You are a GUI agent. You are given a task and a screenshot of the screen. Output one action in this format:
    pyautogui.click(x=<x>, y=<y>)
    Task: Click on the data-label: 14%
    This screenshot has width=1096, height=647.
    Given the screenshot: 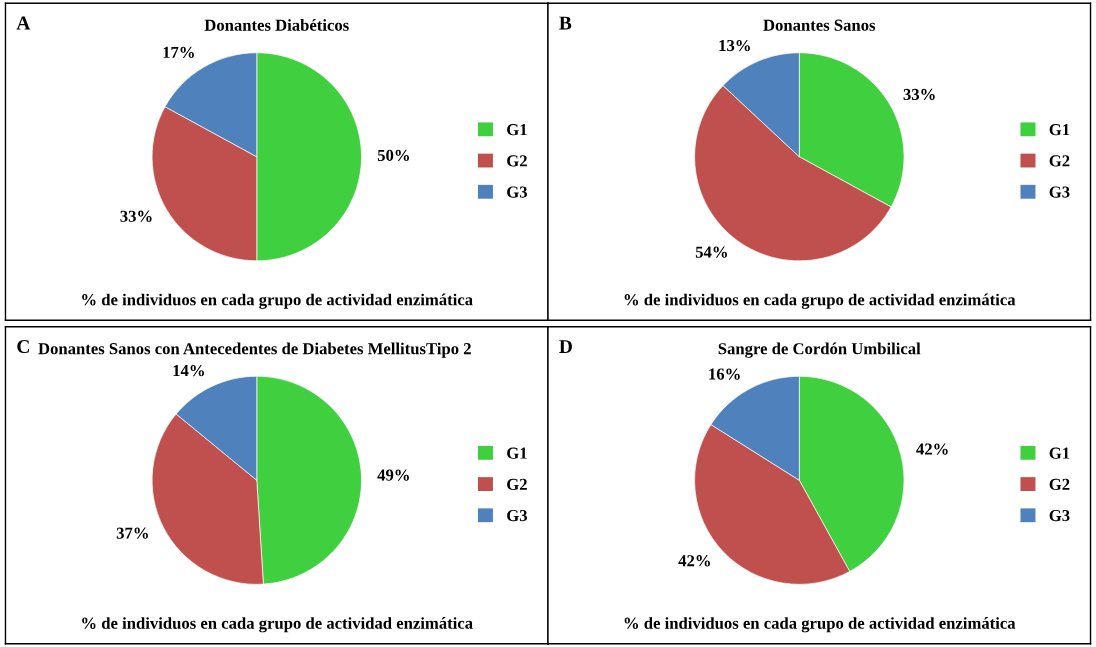 What is the action you would take?
    pyautogui.click(x=188, y=370)
    